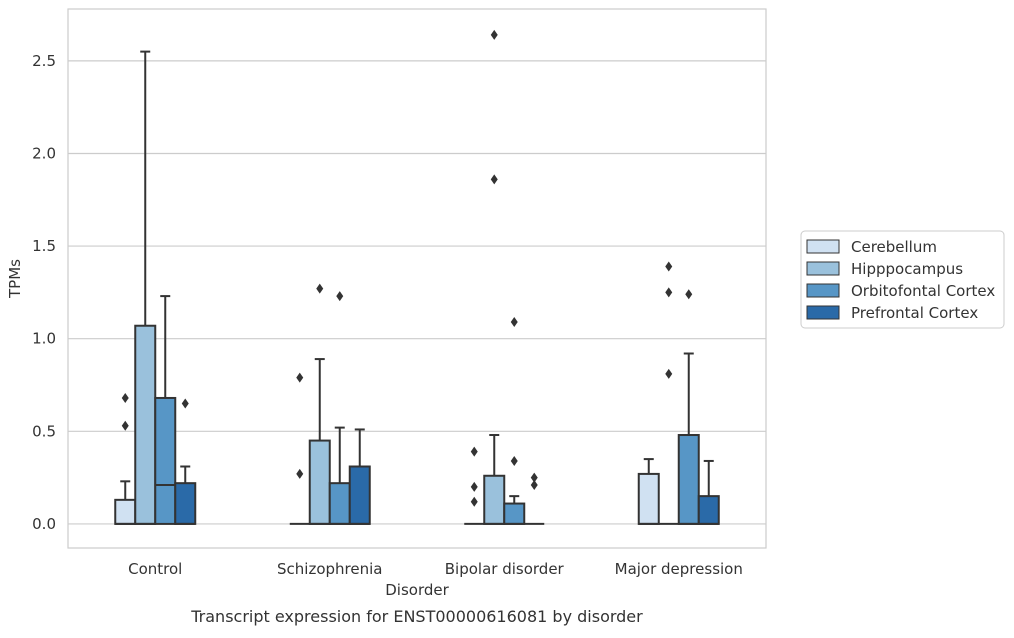 This screenshot has height=638, width=1014. I want to click on x-tick-label: Bipolar disorder, so click(505, 569).